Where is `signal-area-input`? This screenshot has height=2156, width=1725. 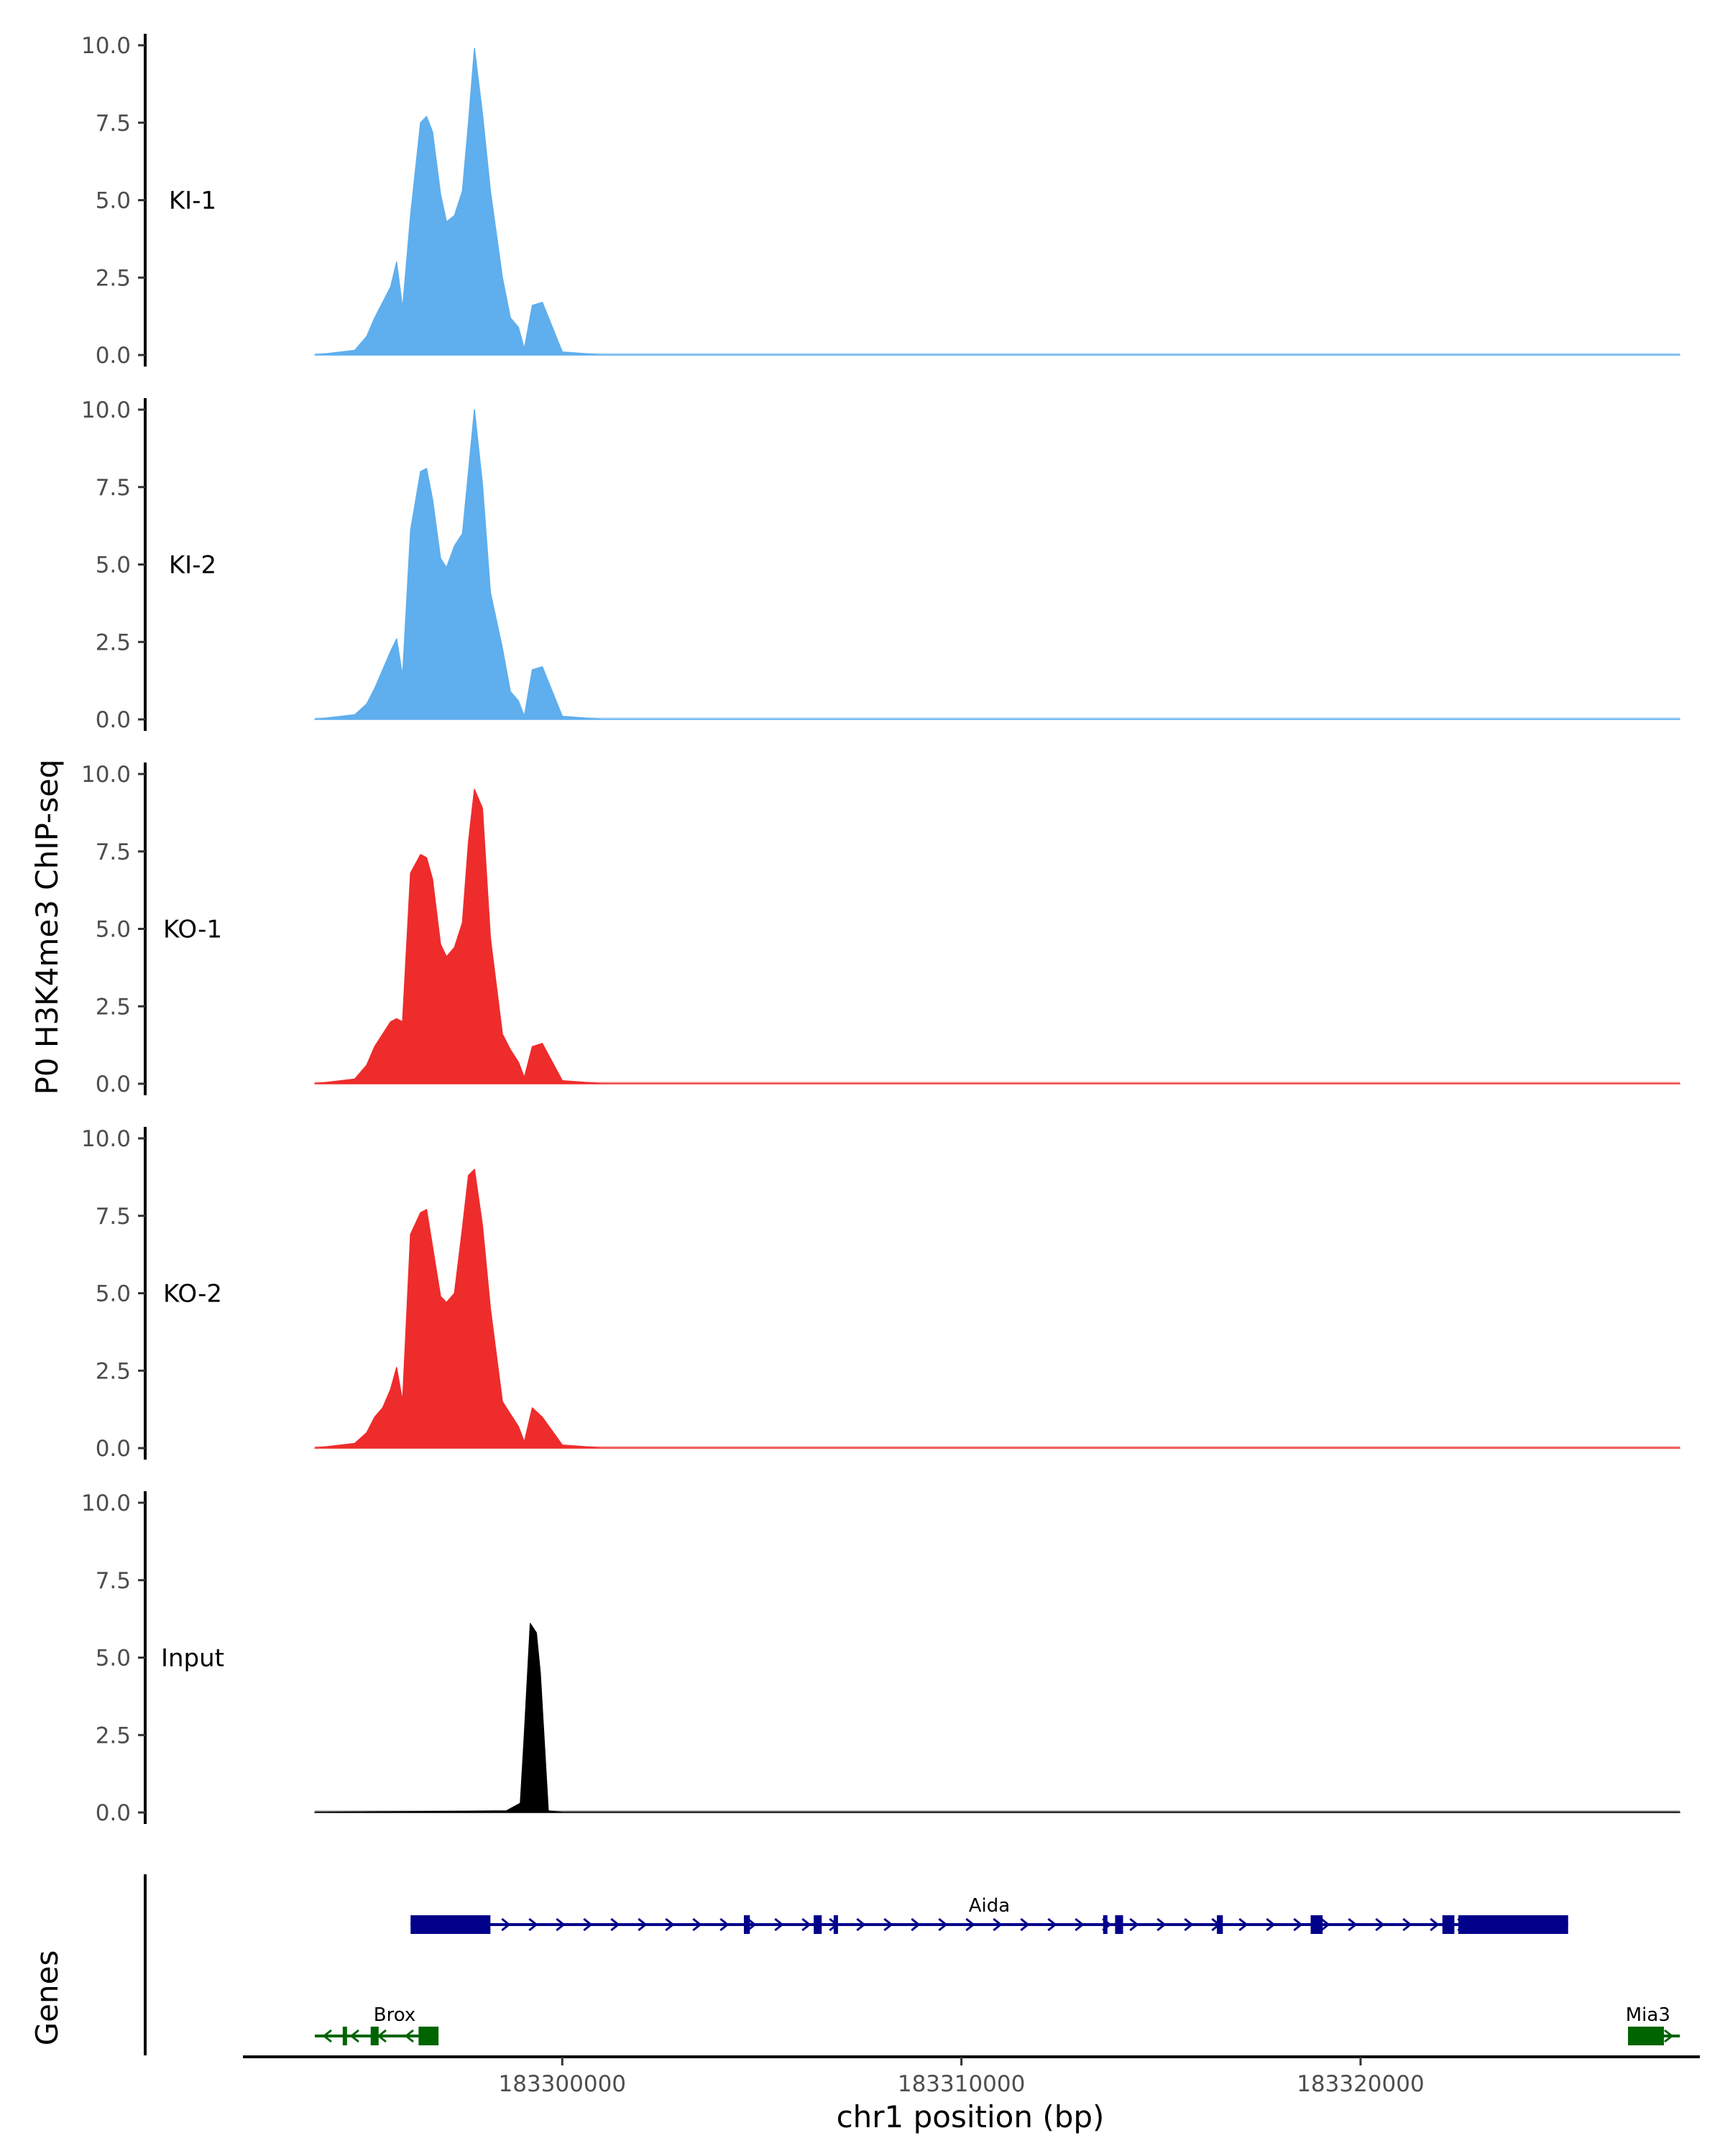
signal-area-input is located at coordinates (997, 1718).